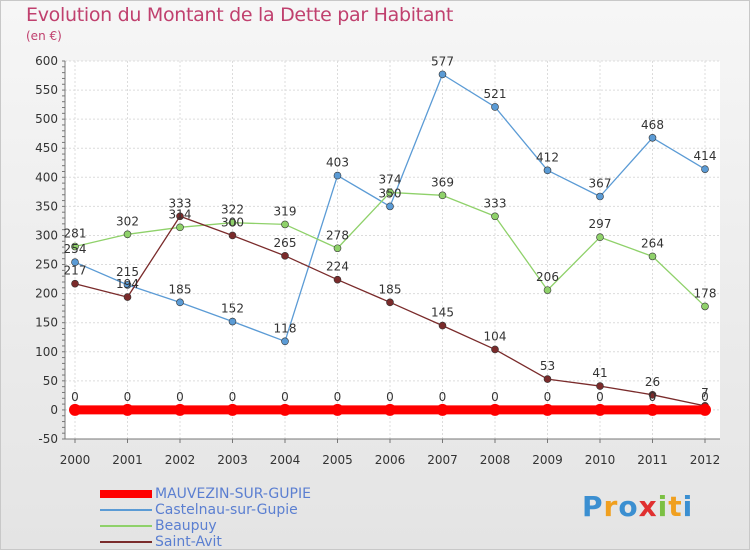 The height and width of the screenshot is (550, 750). Describe the element at coordinates (495, 94) in the screenshot. I see `data-label: 521` at that location.